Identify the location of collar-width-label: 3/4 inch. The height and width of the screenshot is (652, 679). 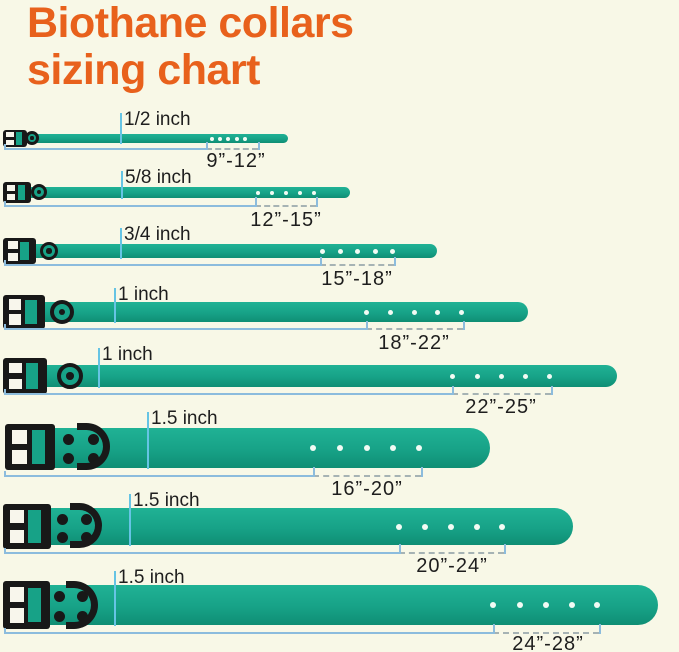
(157, 234).